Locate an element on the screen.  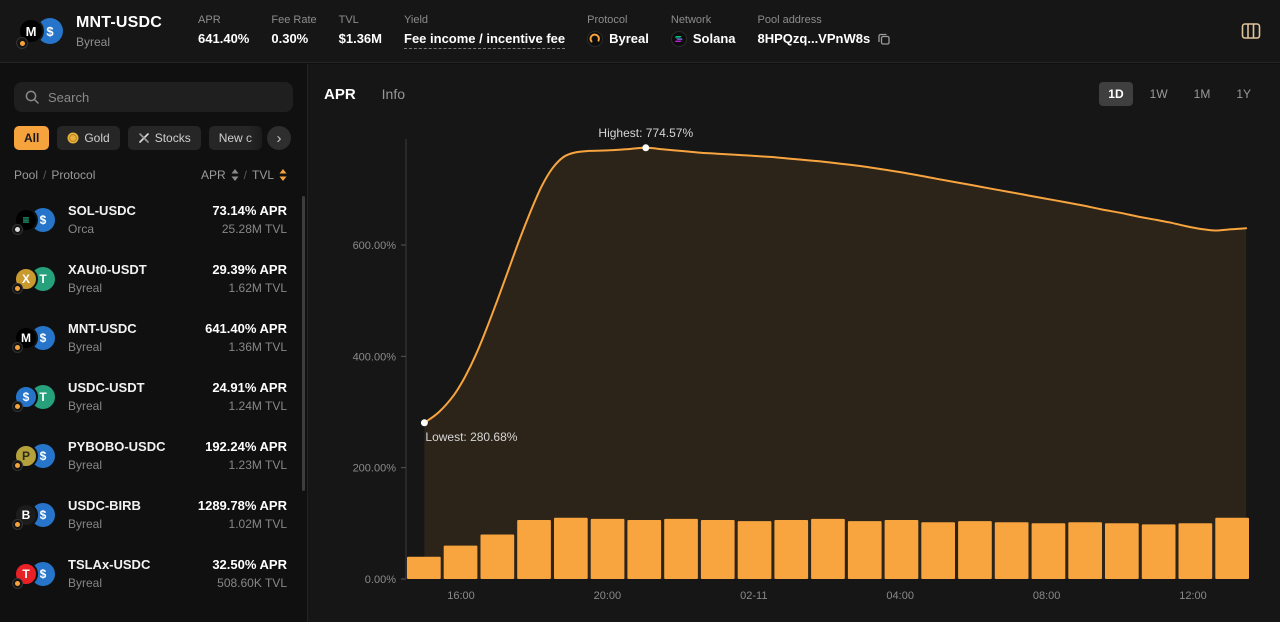
pool-pair-icon: $ T is located at coordinates (35, 397).